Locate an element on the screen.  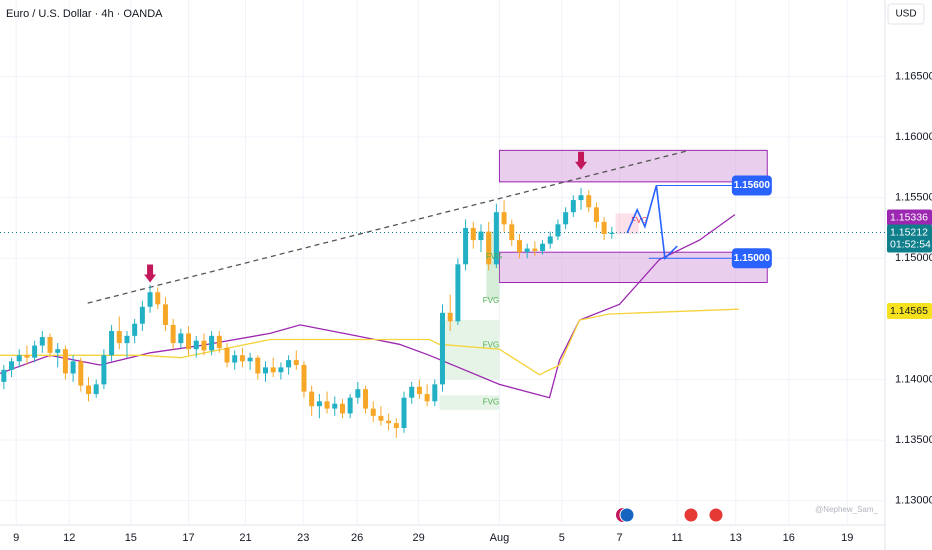
currency-button is located at coordinates (906, 14).